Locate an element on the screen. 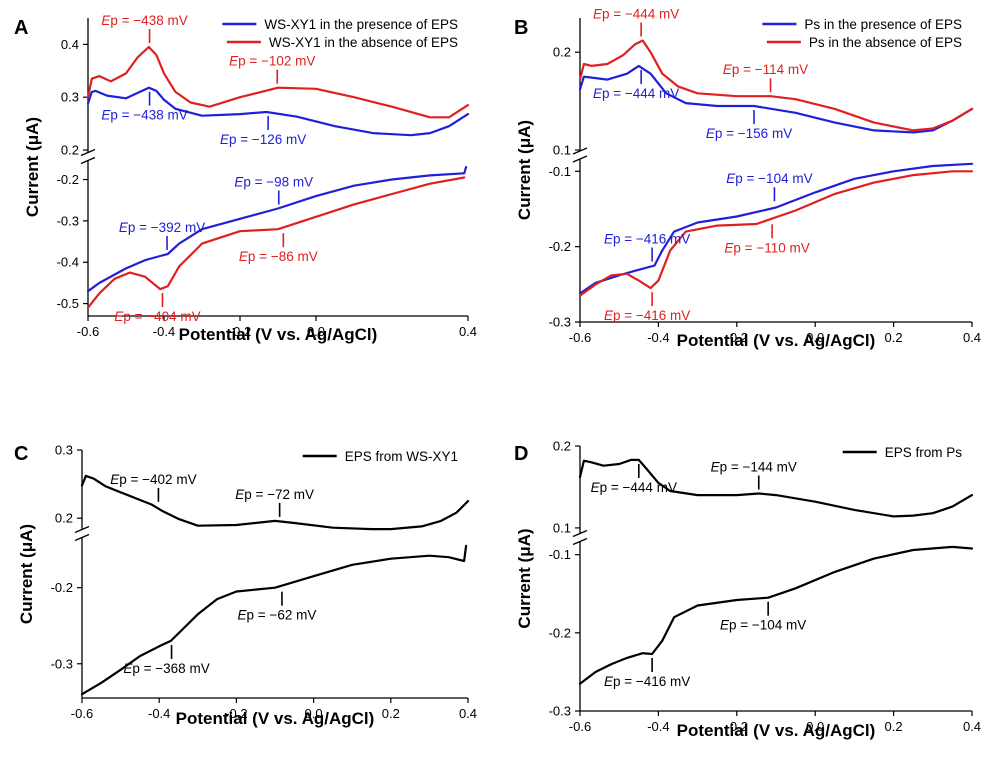  panel-letter: A is located at coordinates (21, 28).